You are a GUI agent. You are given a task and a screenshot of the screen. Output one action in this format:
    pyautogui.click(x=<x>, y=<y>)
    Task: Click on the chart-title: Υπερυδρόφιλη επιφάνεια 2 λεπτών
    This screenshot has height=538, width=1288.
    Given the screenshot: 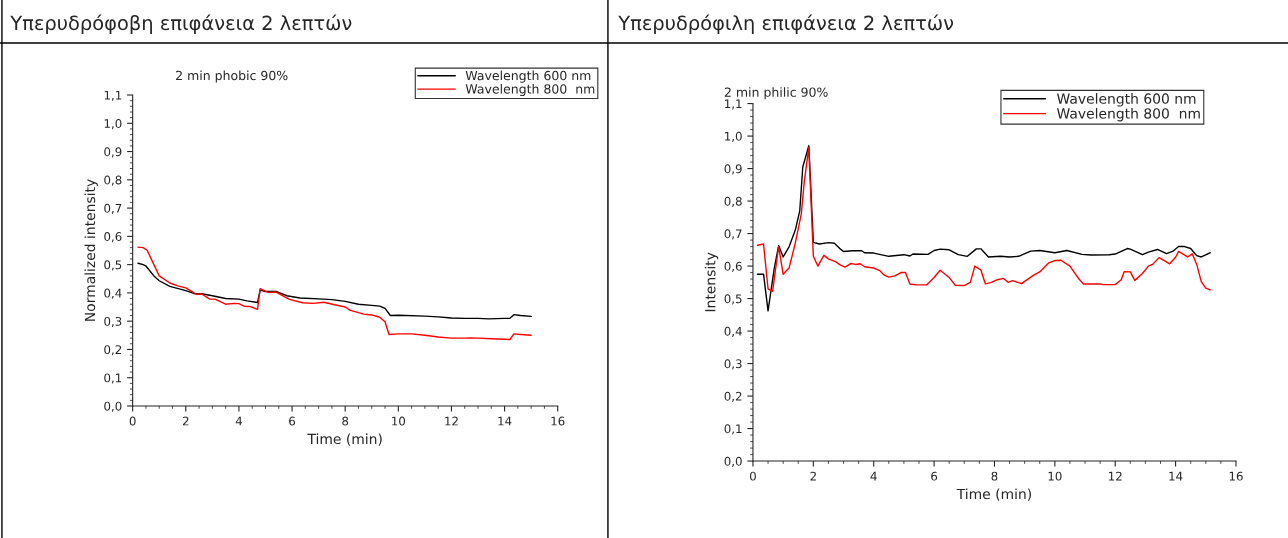 What is the action you would take?
    pyautogui.click(x=786, y=24)
    